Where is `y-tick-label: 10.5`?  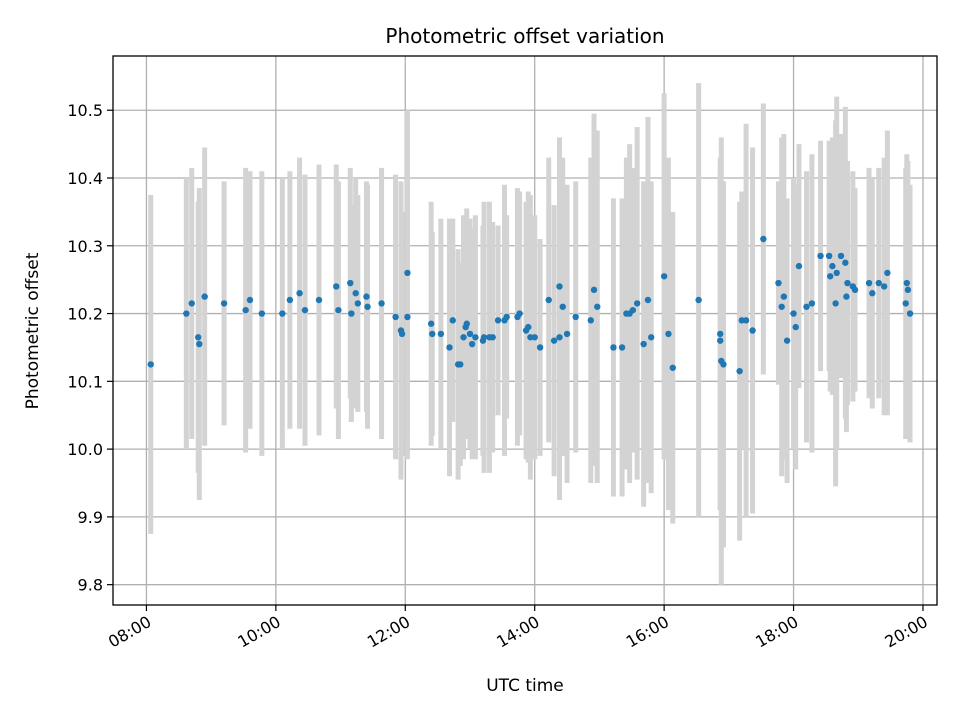
y-tick-label: 10.5 is located at coordinates (85, 110).